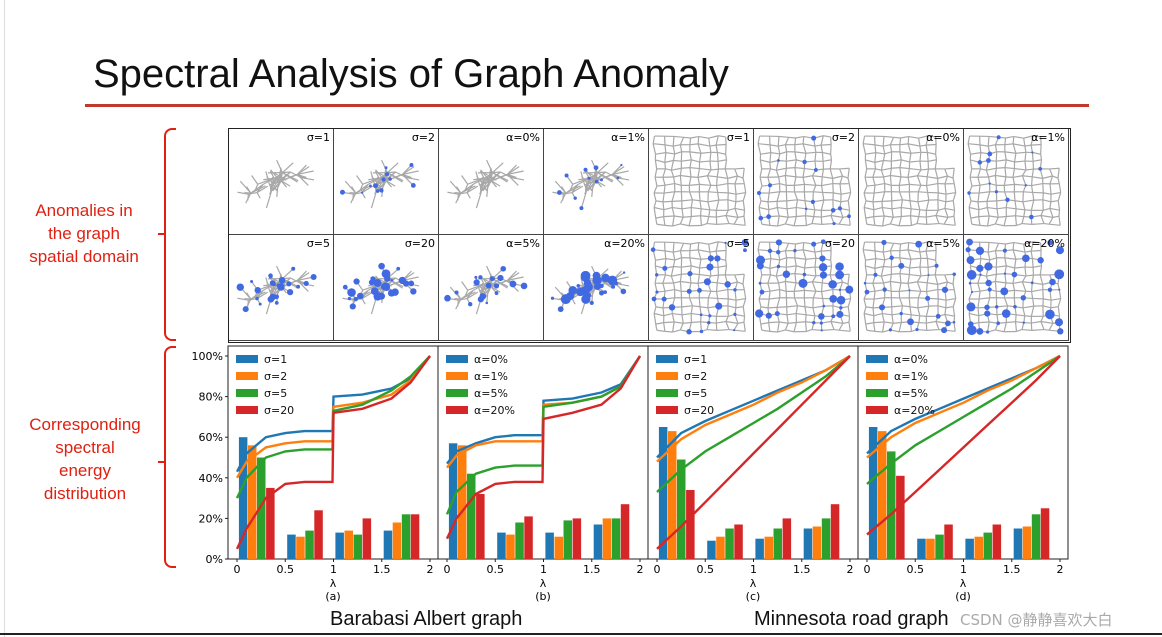 The height and width of the screenshot is (637, 1162). What do you see at coordinates (85, 493) in the screenshot?
I see `label-line: distribution` at bounding box center [85, 493].